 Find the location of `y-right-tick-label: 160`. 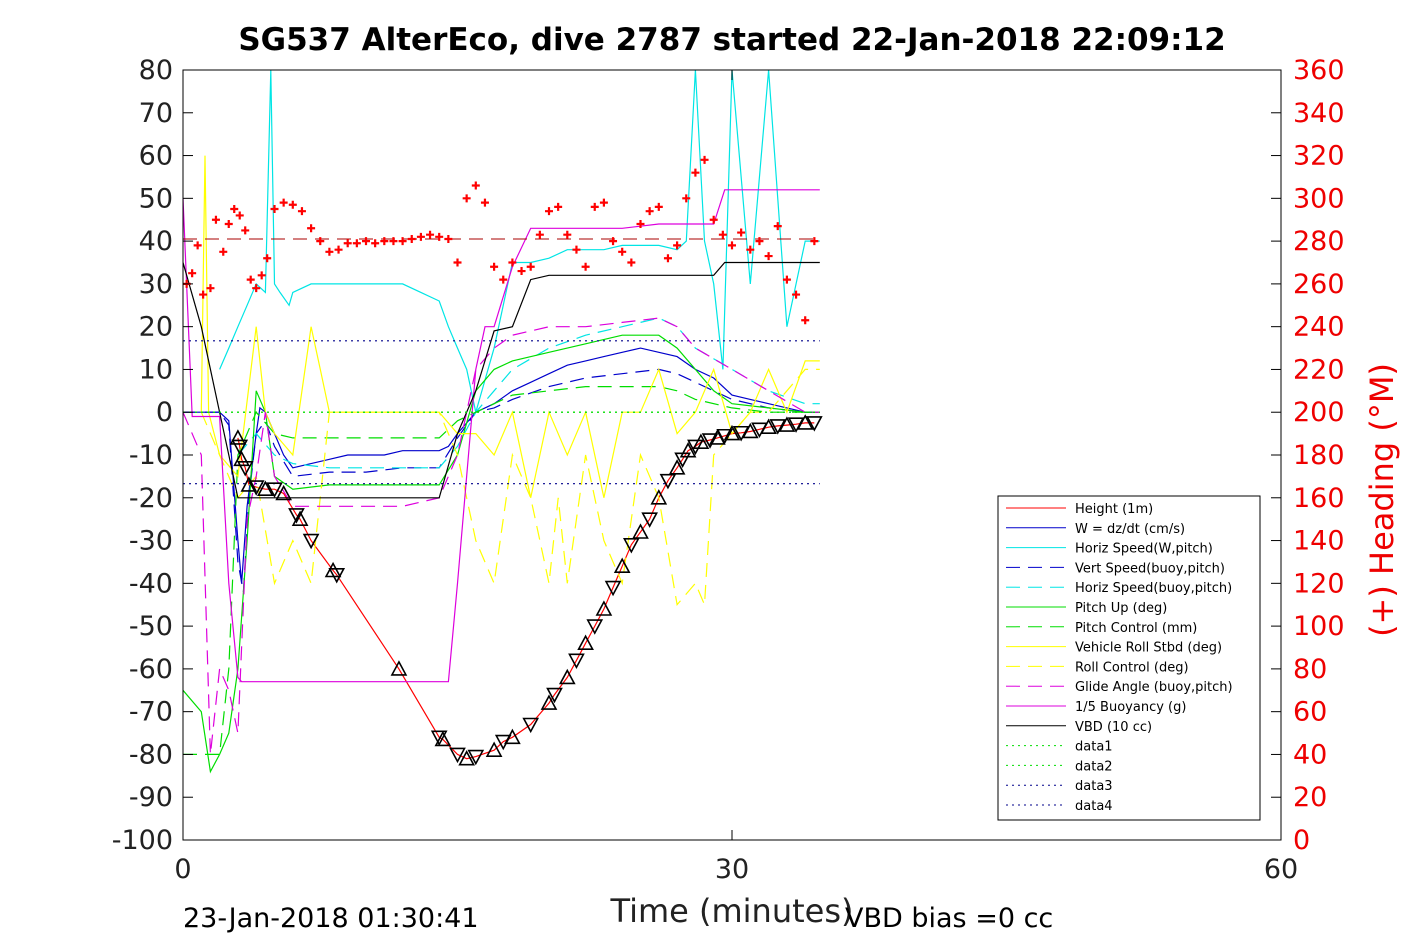

y-right-tick-label: 160 is located at coordinates (1319, 498).